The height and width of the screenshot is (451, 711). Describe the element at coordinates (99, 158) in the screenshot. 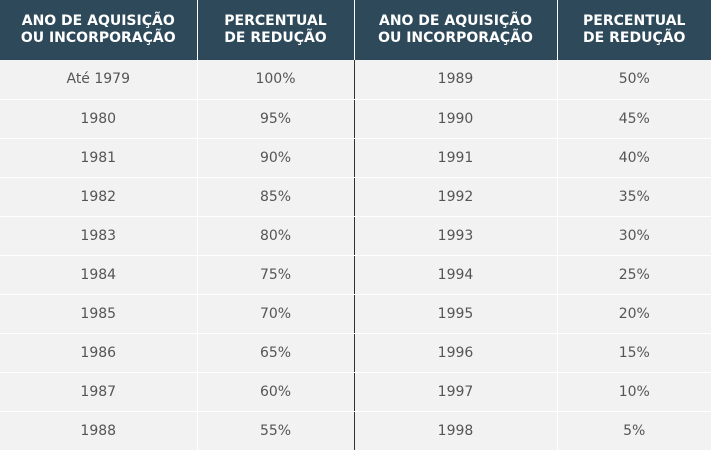

I see `year-cell: 1981` at that location.